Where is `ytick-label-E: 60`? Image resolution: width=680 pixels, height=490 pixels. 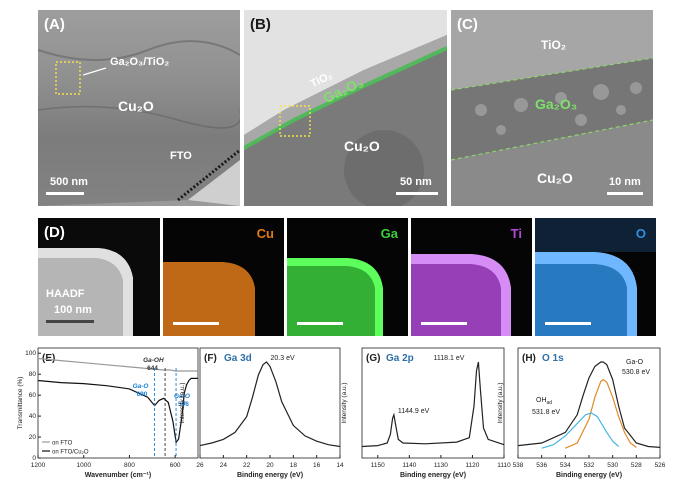
ytick-label-E: 60 is located at coordinates (33, 395).